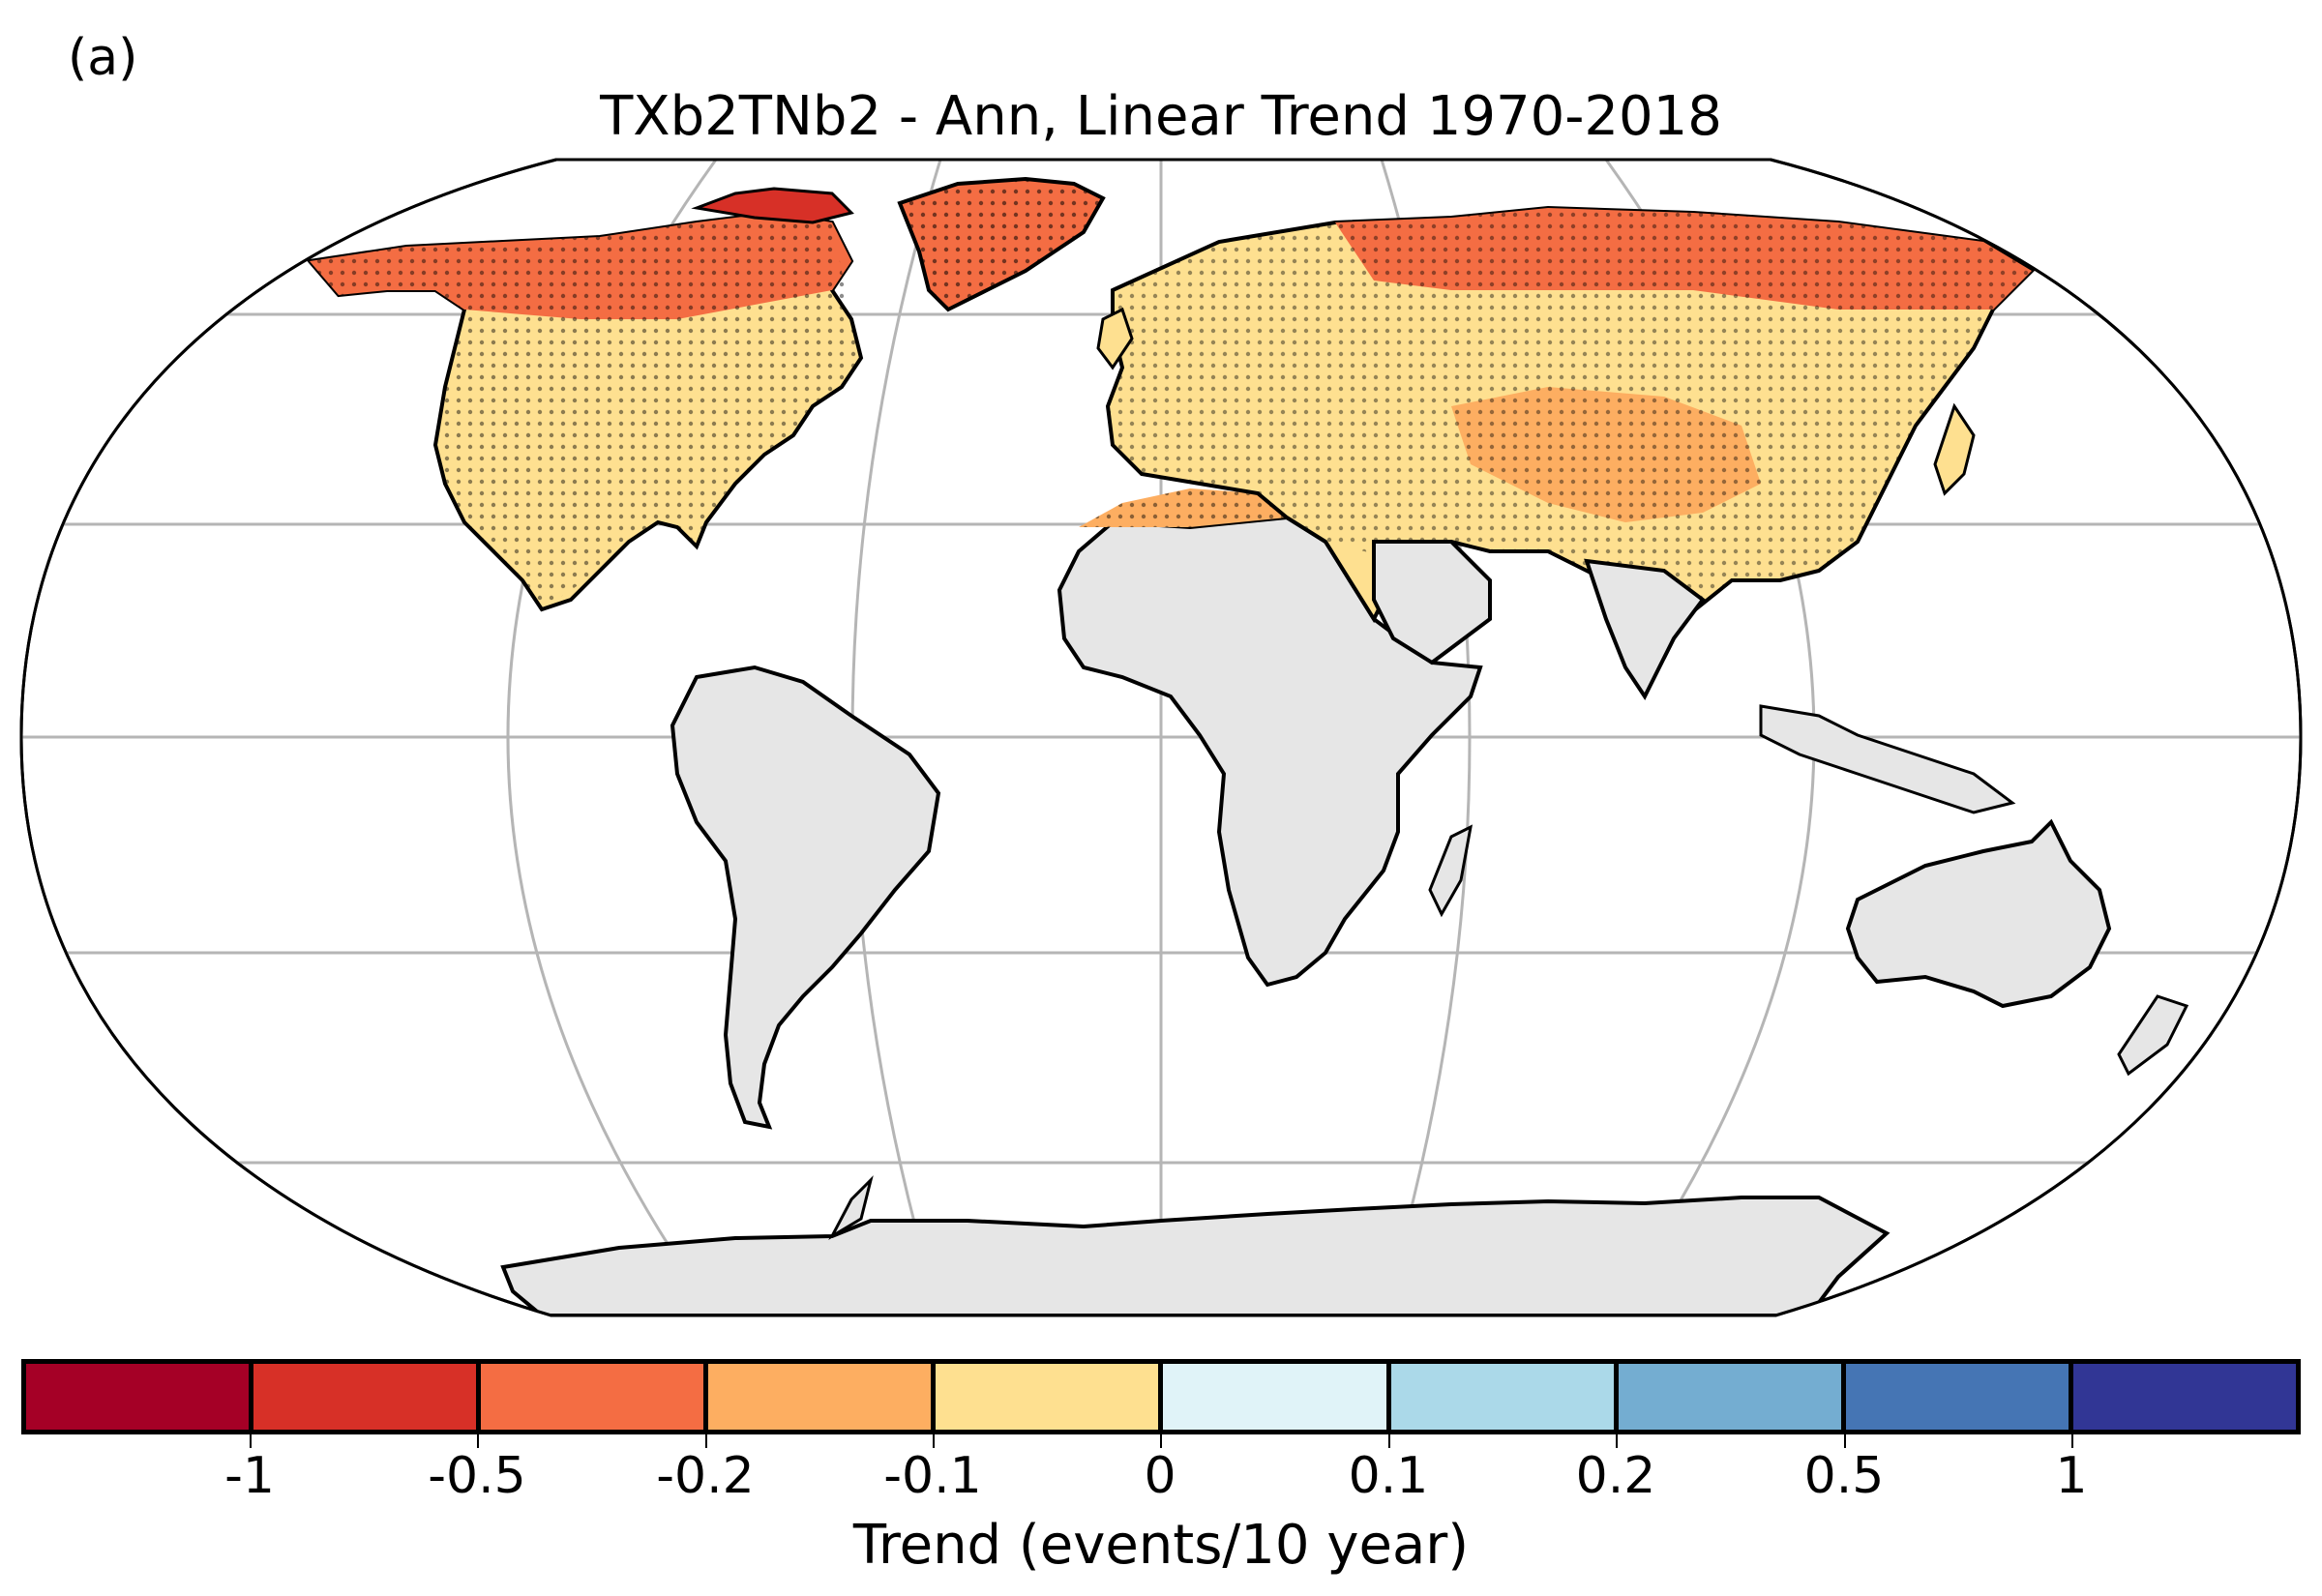 This screenshot has height=1596, width=2322. Describe the element at coordinates (1615, 1476) in the screenshot. I see `colorbar-tick-label: 0.2` at that location.